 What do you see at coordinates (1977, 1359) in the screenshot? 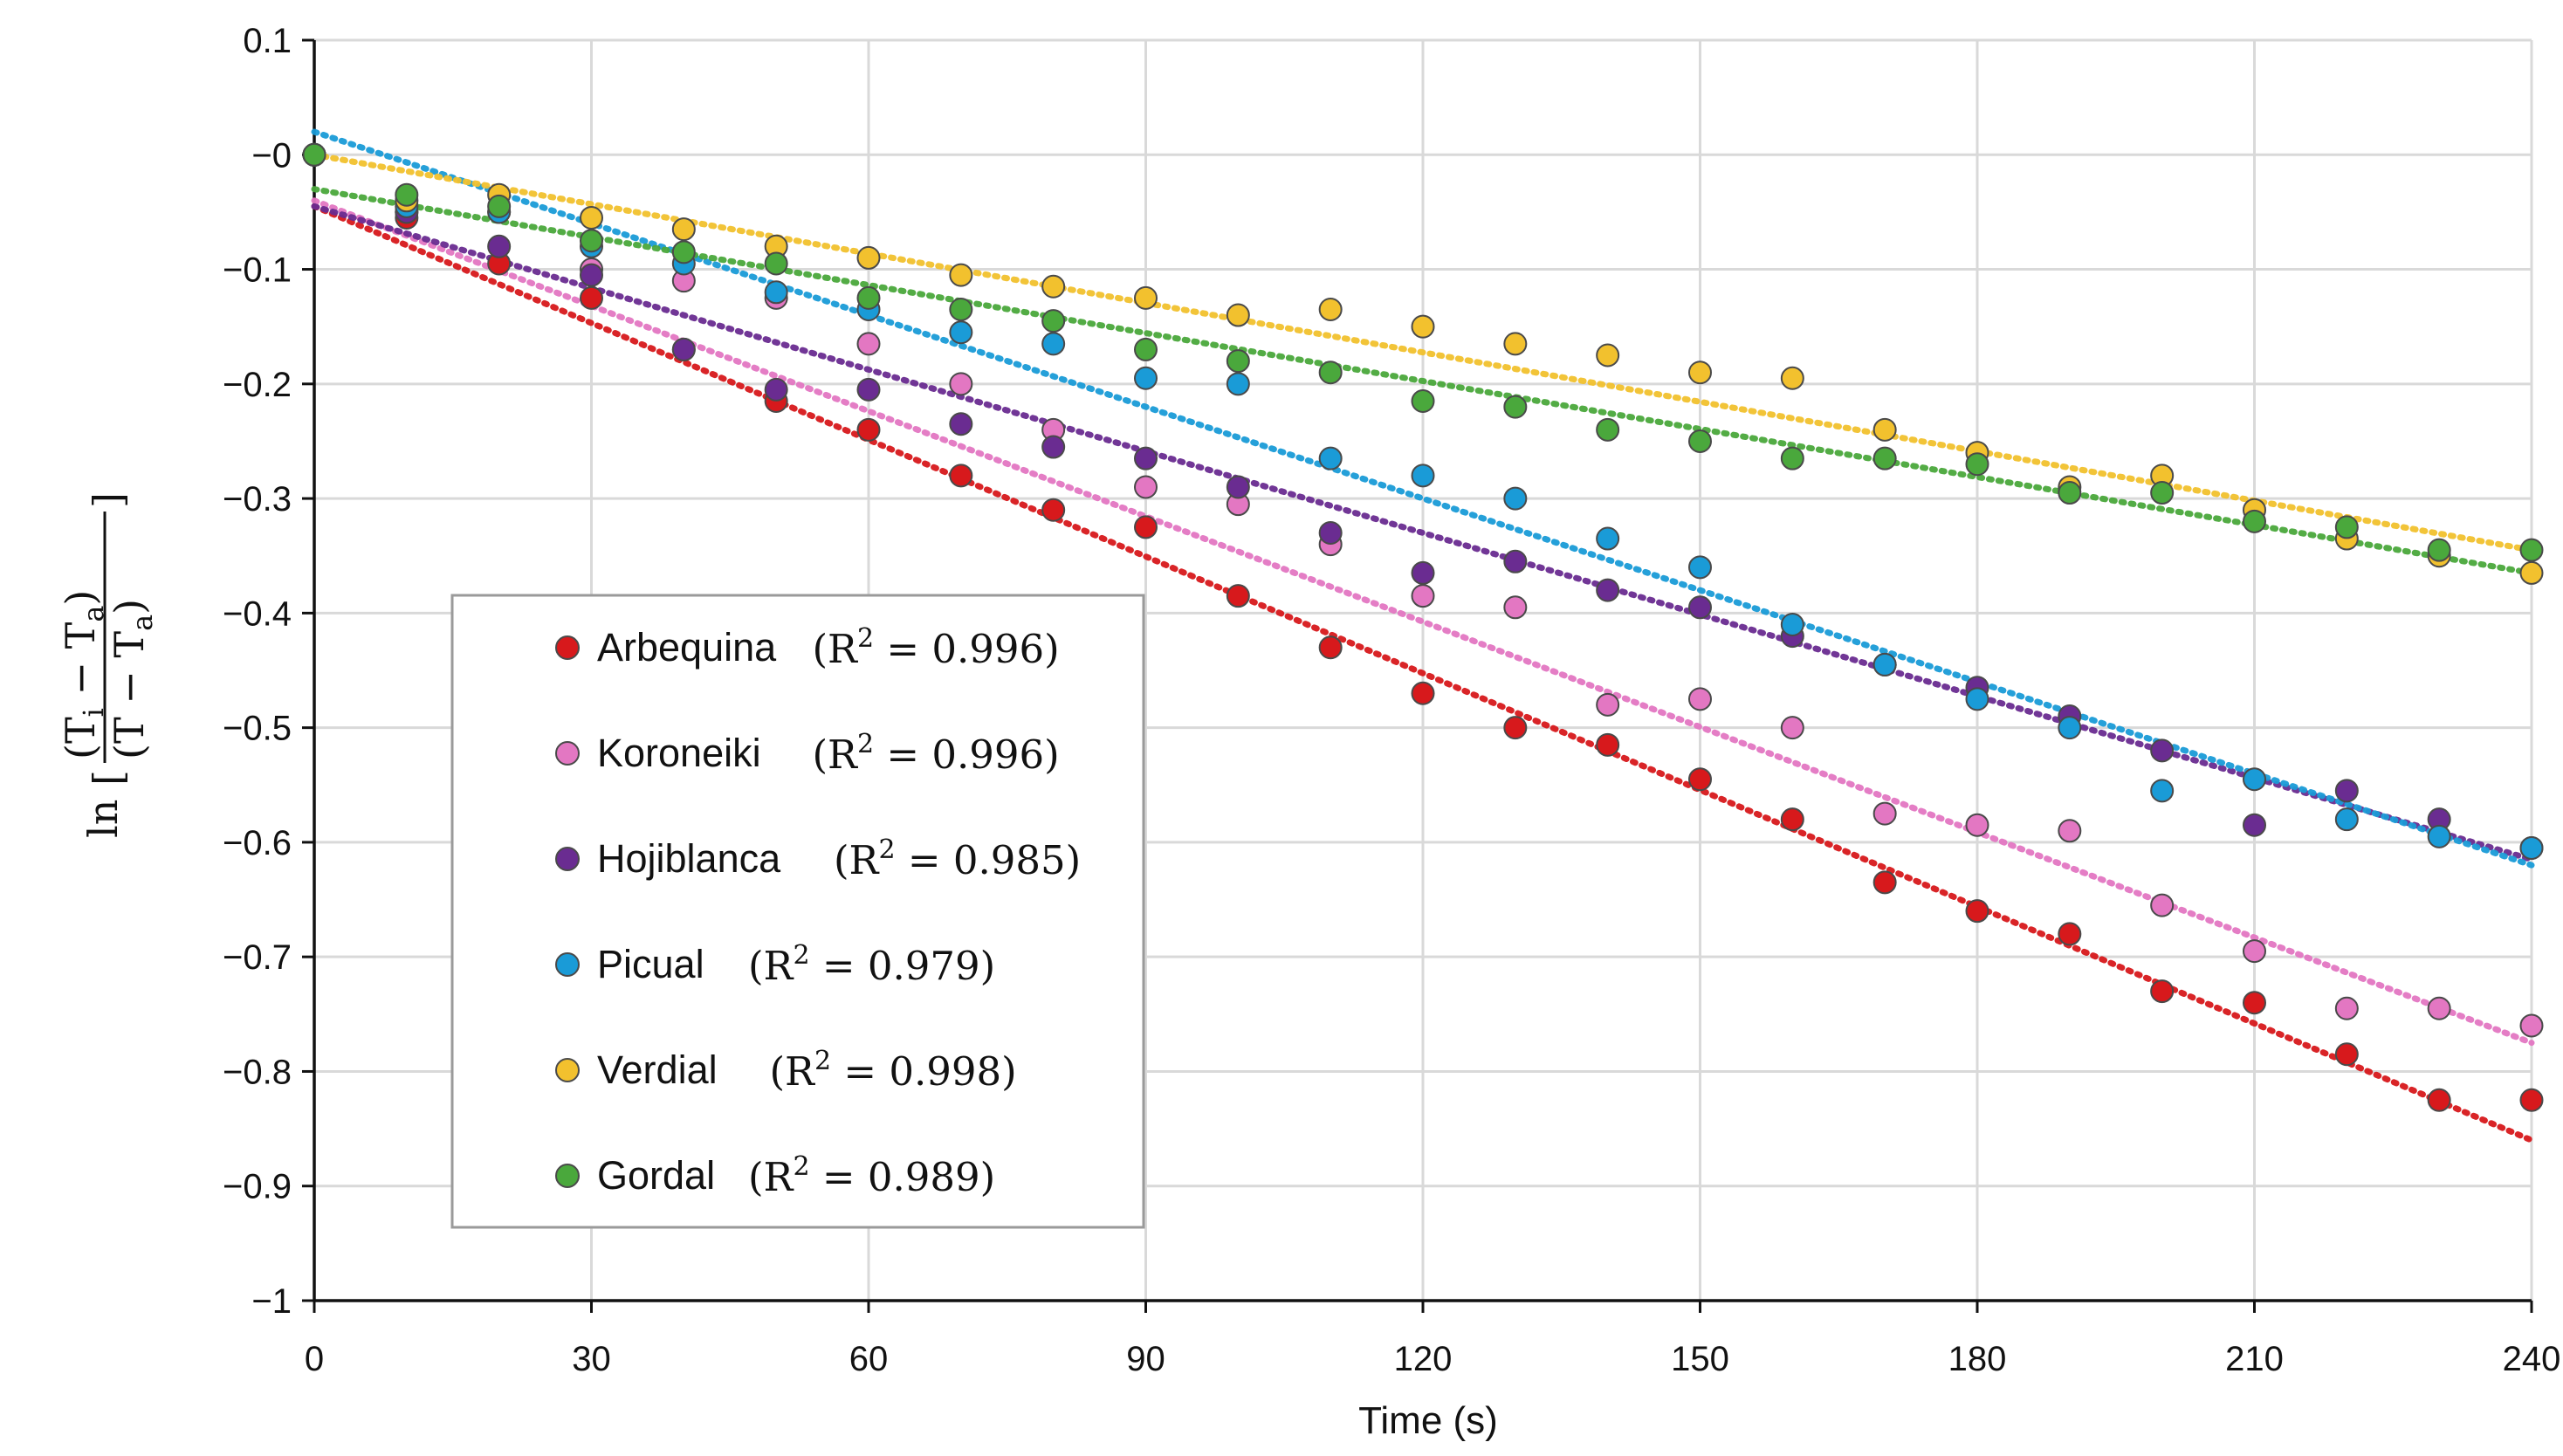
I see `x-tick-label: 180` at bounding box center [1977, 1359].